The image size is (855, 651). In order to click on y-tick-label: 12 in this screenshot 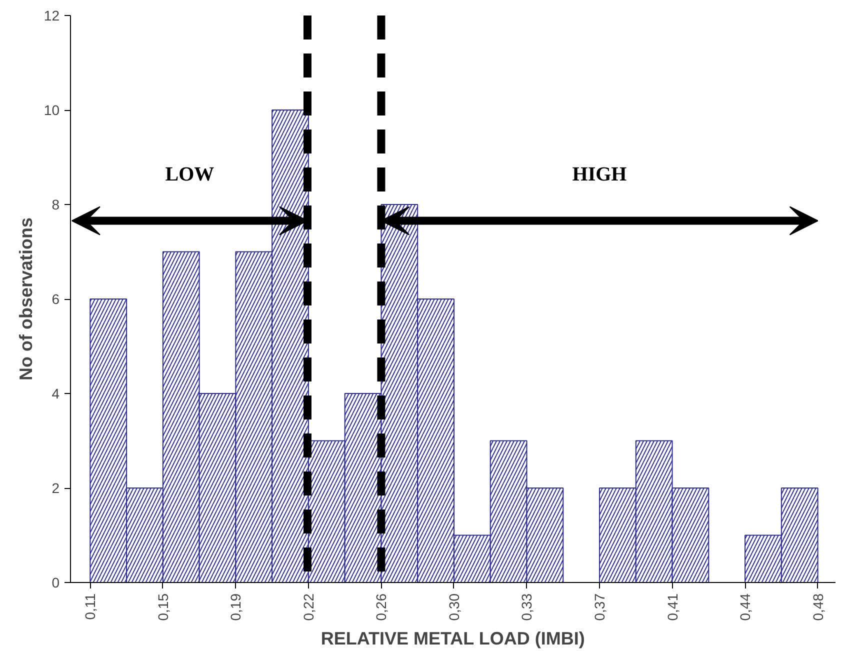, I will do `click(52, 16)`.